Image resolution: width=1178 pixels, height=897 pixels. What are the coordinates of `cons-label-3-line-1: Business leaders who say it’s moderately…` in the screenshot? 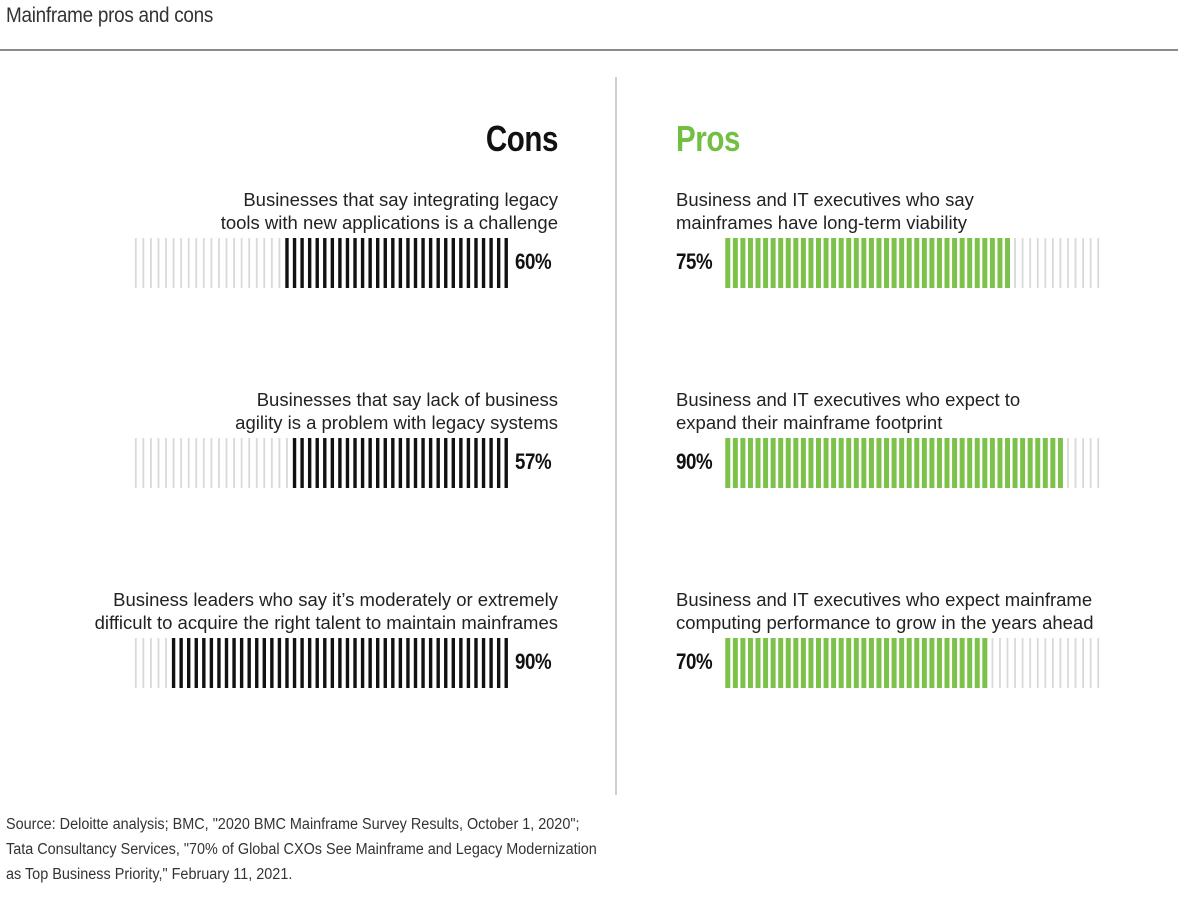 It's located at (335, 599).